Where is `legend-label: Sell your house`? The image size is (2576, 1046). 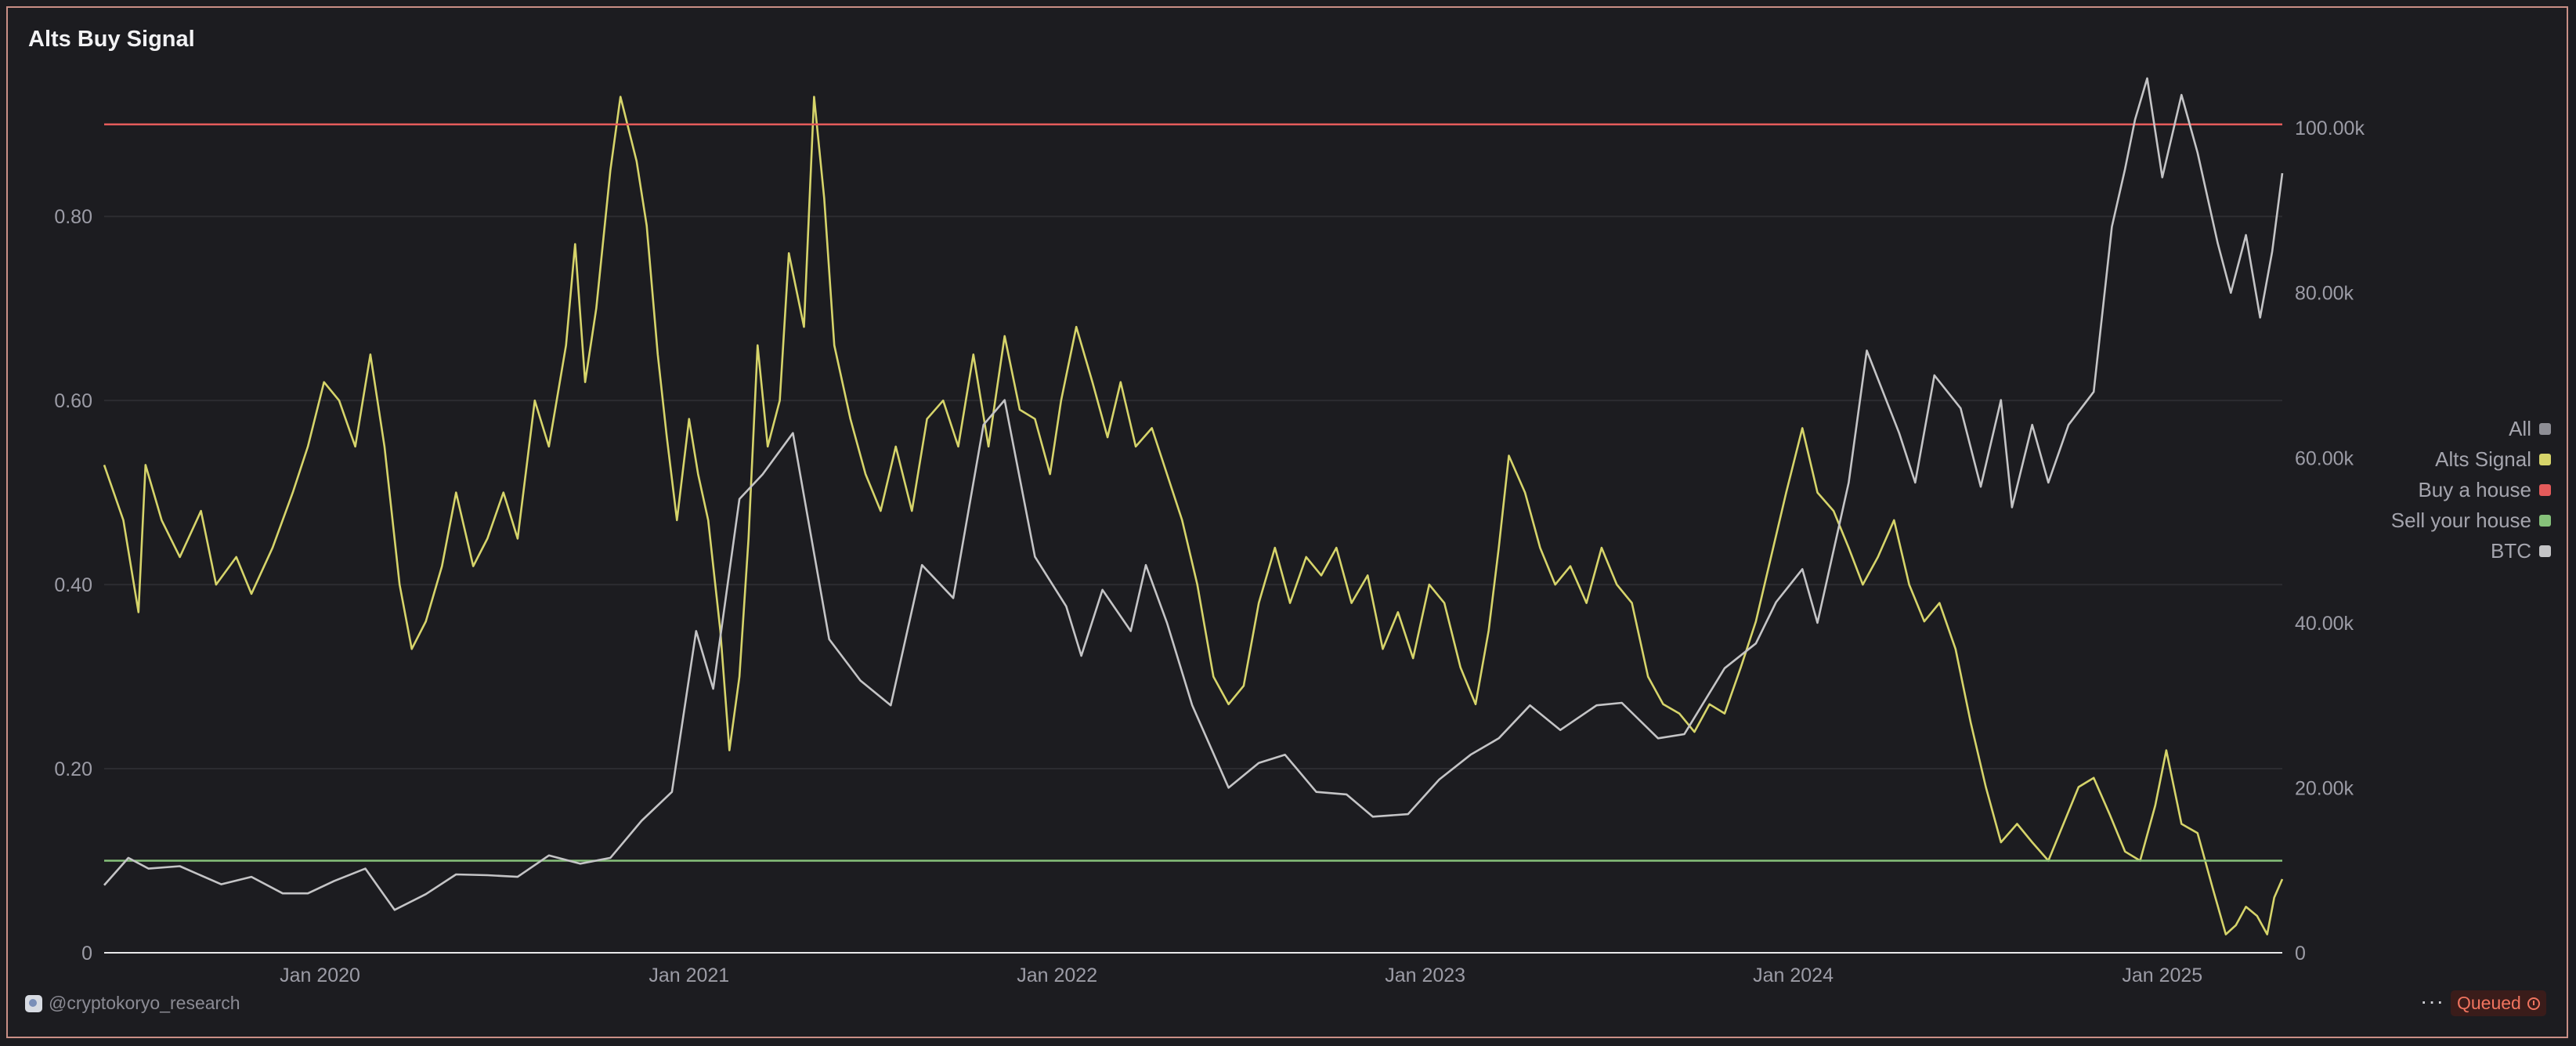
legend-label: Sell your house is located at coordinates (2460, 520).